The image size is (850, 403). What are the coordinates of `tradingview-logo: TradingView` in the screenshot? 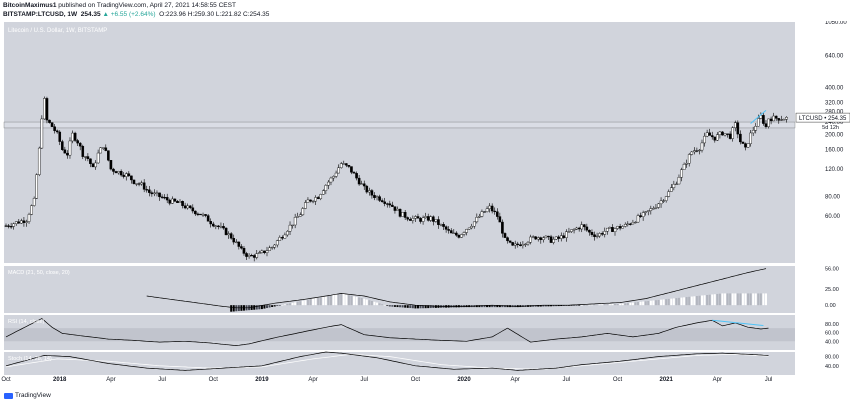 It's located at (27, 395).